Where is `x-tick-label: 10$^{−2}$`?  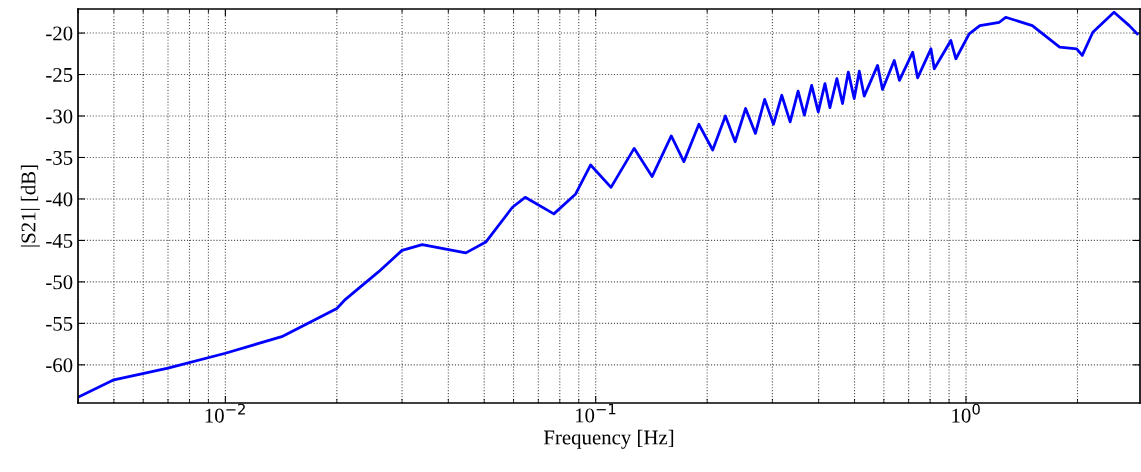
x-tick-label: 10$^{−2}$ is located at coordinates (225, 413).